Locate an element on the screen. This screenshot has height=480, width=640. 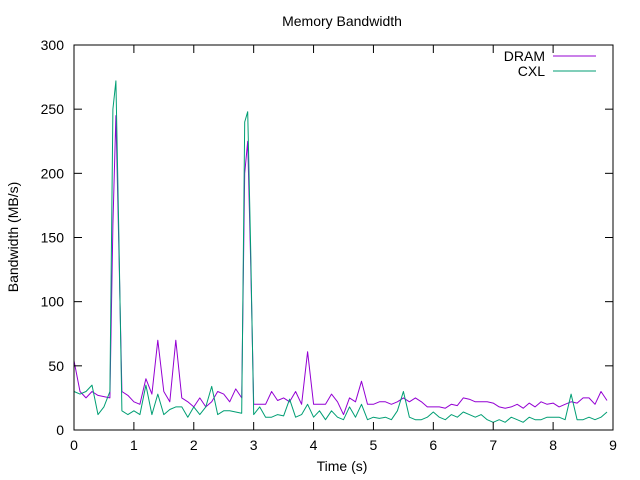
x-tick-label: 2 is located at coordinates (194, 445).